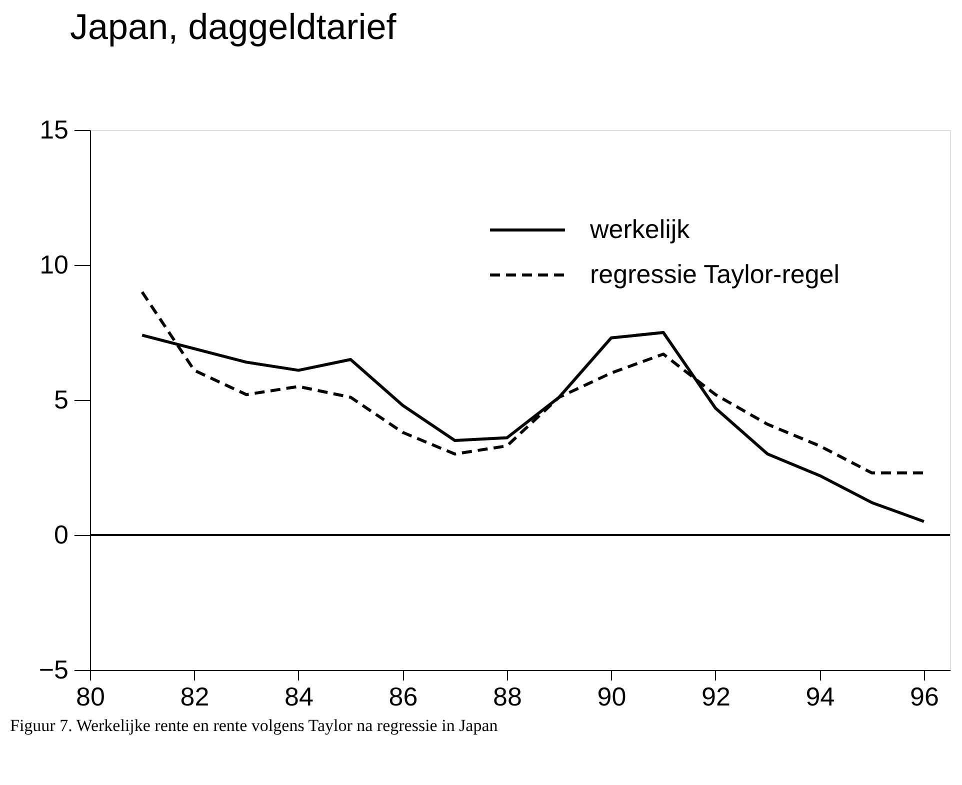 The image size is (962, 785). Describe the element at coordinates (715, 274) in the screenshot. I see `legend-label: regressie Taylor-regel` at that location.